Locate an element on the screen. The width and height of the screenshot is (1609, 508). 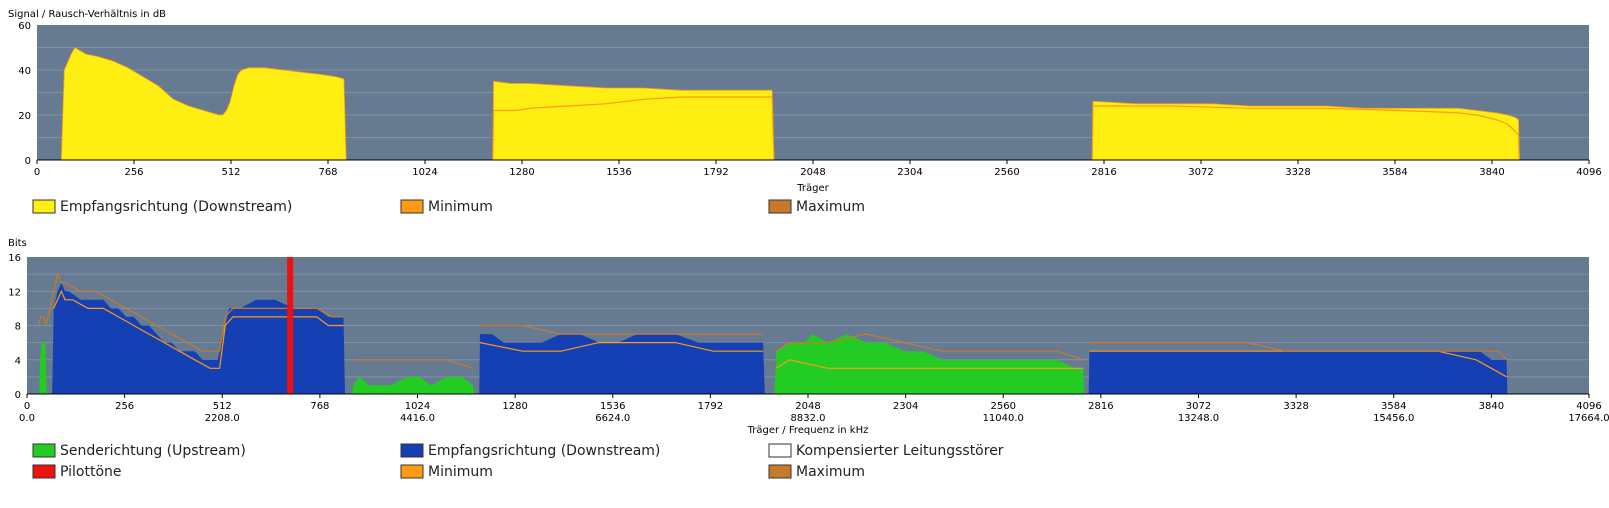
freq-tick-label: 6624.0 is located at coordinates (612, 418).